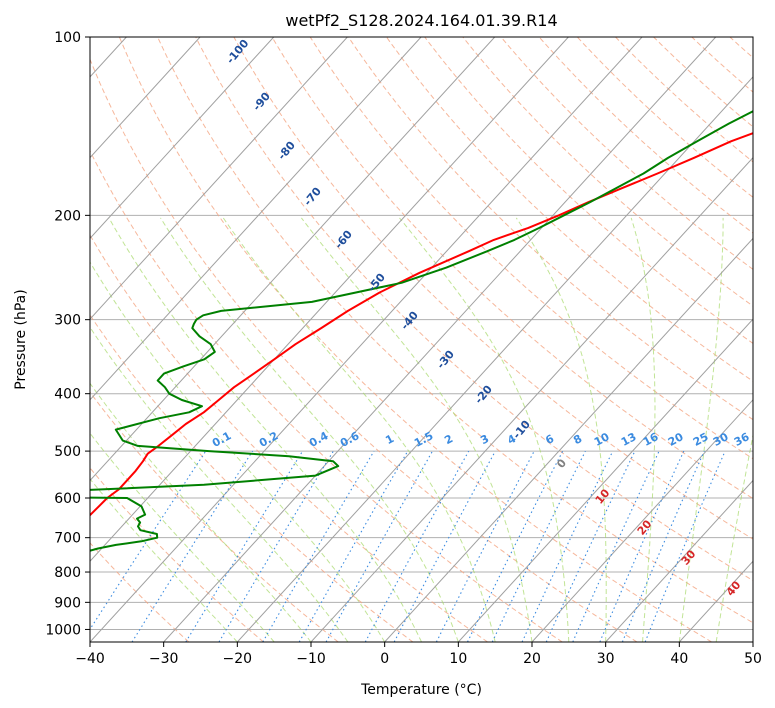 This screenshot has height=708, width=775. What do you see at coordinates (629, 439) in the screenshot?
I see `mixing-ratio-label: 13` at bounding box center [629, 439].